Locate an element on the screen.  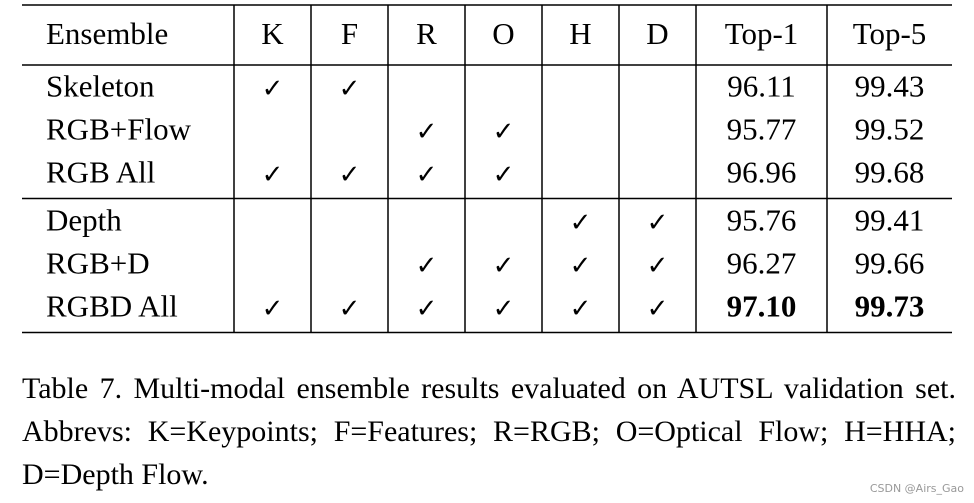
header-cell: D is located at coordinates (657, 33).